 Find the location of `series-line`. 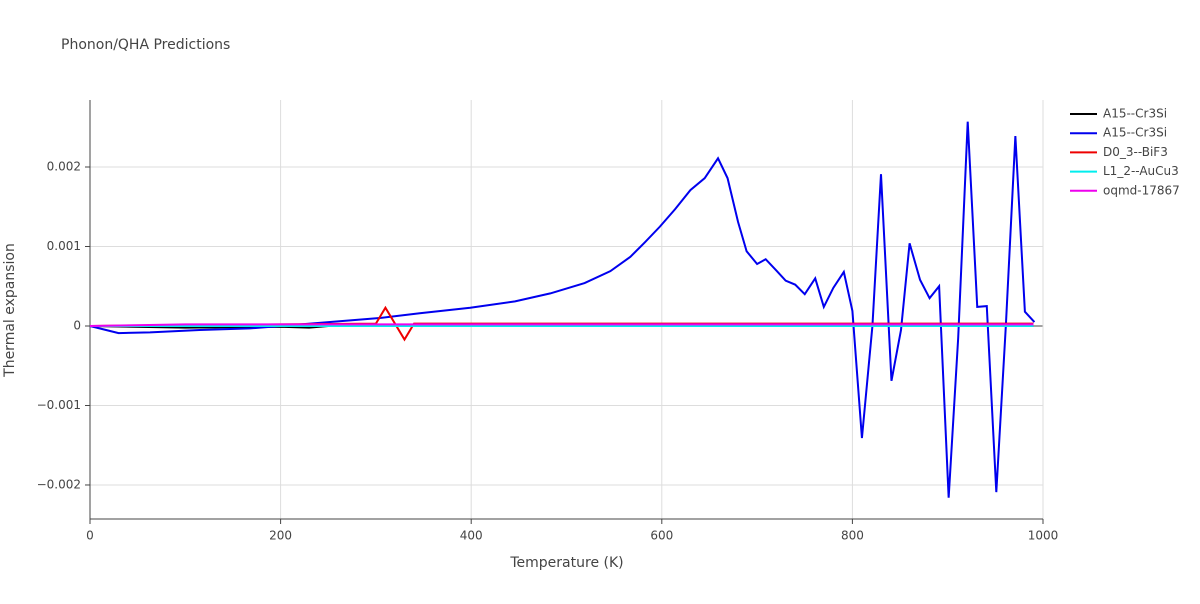

series-line is located at coordinates (561, 325).